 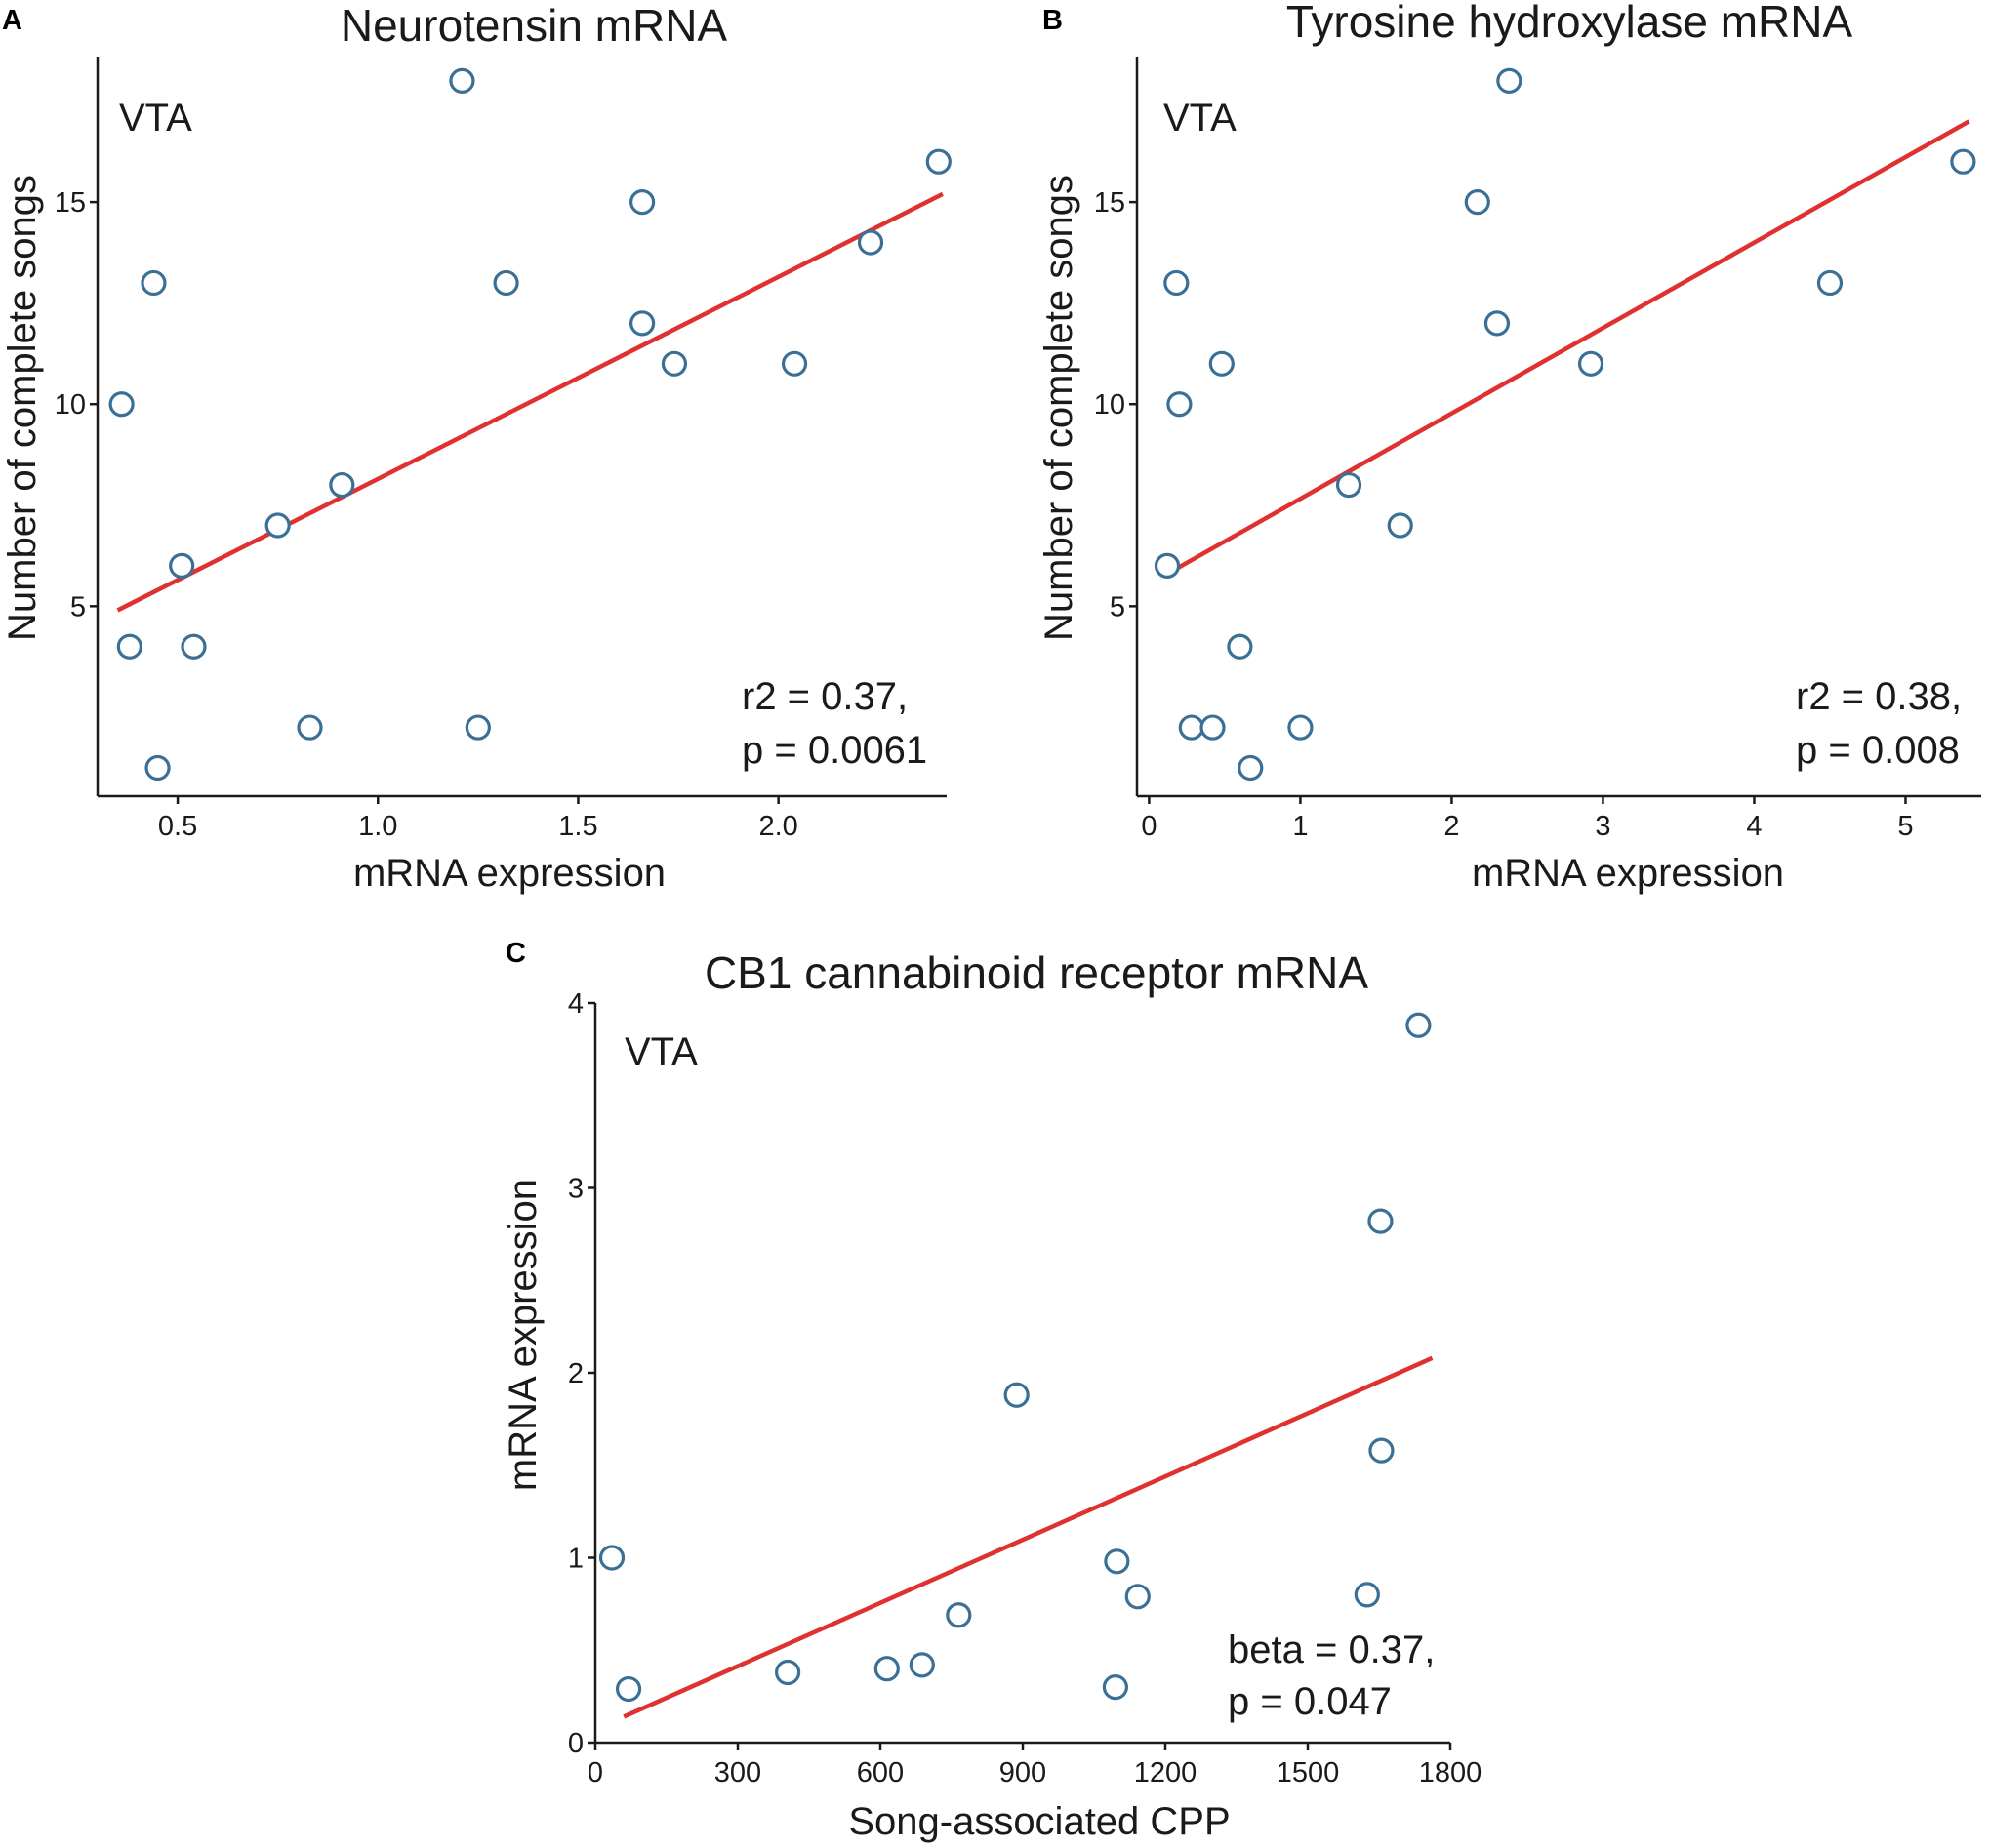 What do you see at coordinates (576, 1374) in the screenshot?
I see `y-tick-label: 2` at bounding box center [576, 1374].